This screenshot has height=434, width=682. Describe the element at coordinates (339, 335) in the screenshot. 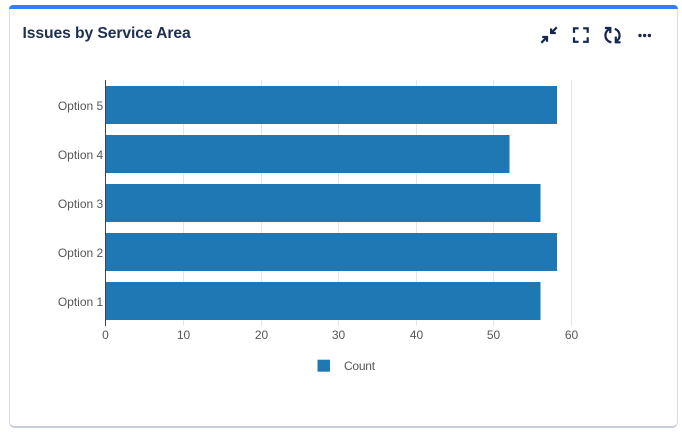

I see `svg-text: 30` at that location.